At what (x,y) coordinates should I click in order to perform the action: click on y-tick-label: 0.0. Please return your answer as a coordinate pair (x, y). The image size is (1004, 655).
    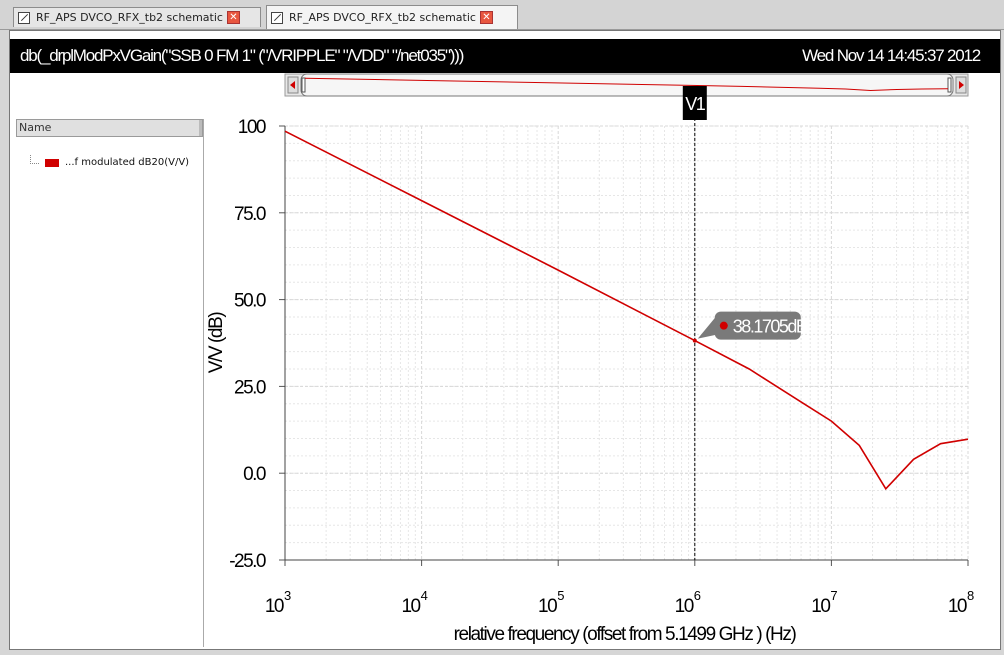
    Looking at the image, I should click on (254, 474).